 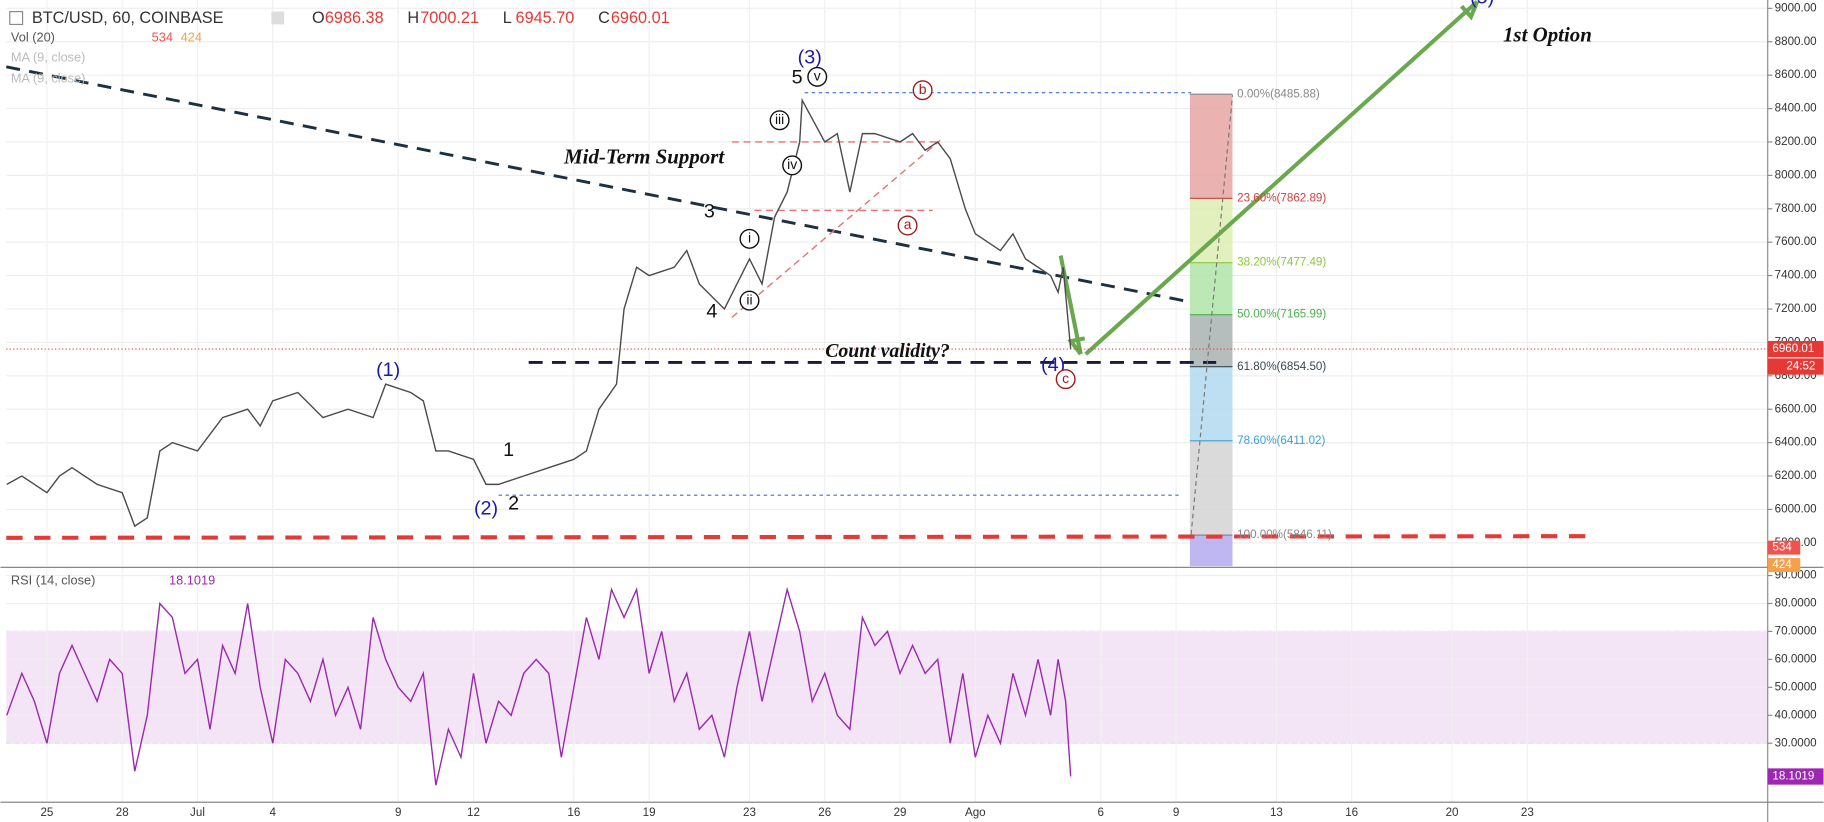 I want to click on wave-label: a, so click(x=908, y=224).